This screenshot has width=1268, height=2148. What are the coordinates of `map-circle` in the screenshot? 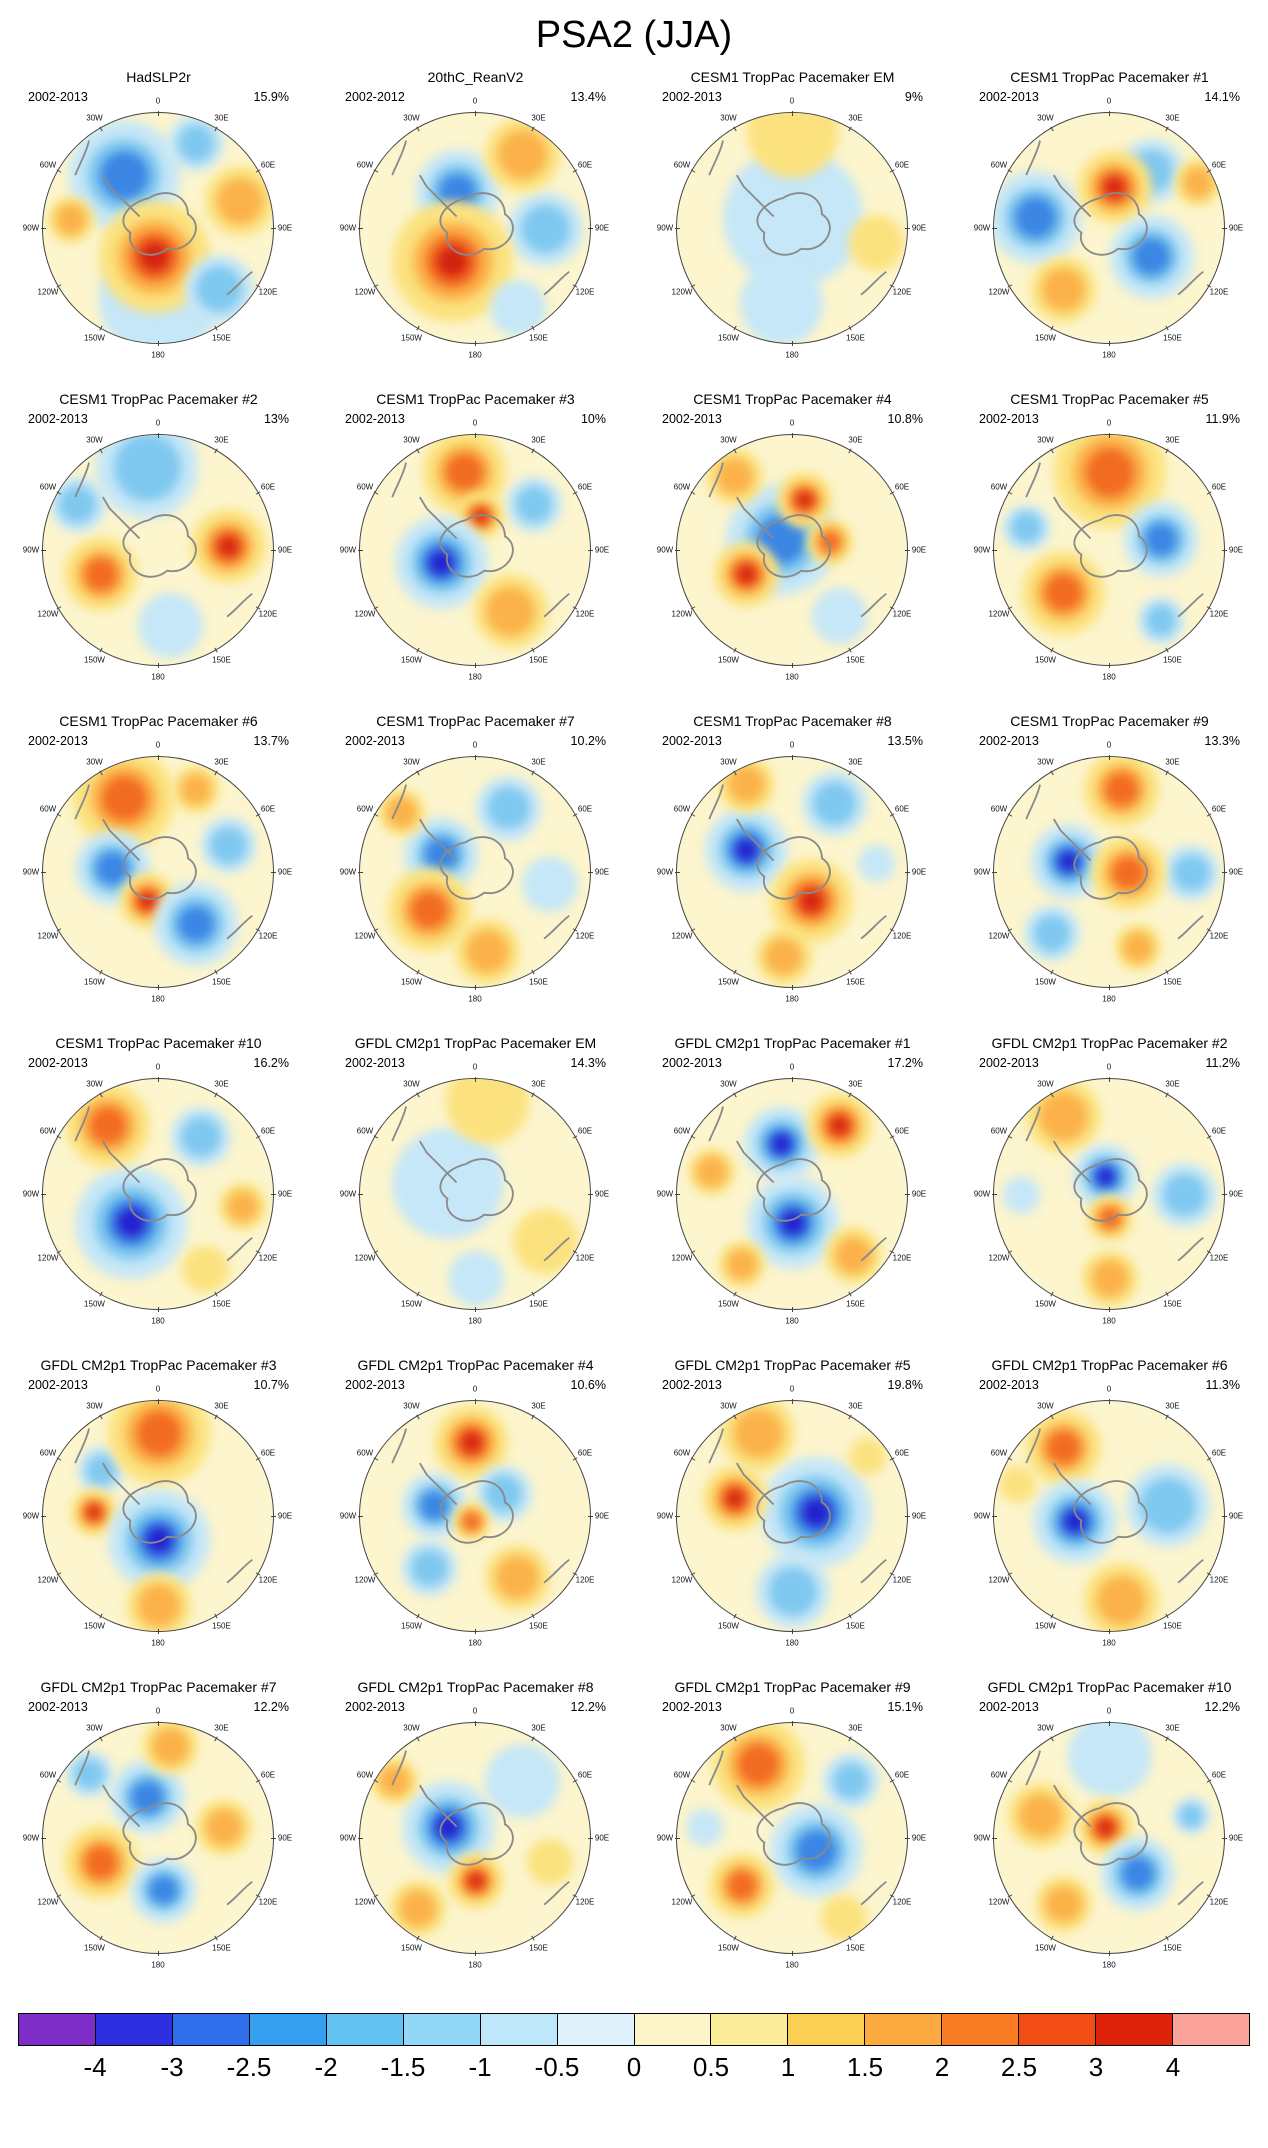 It's located at (792, 872).